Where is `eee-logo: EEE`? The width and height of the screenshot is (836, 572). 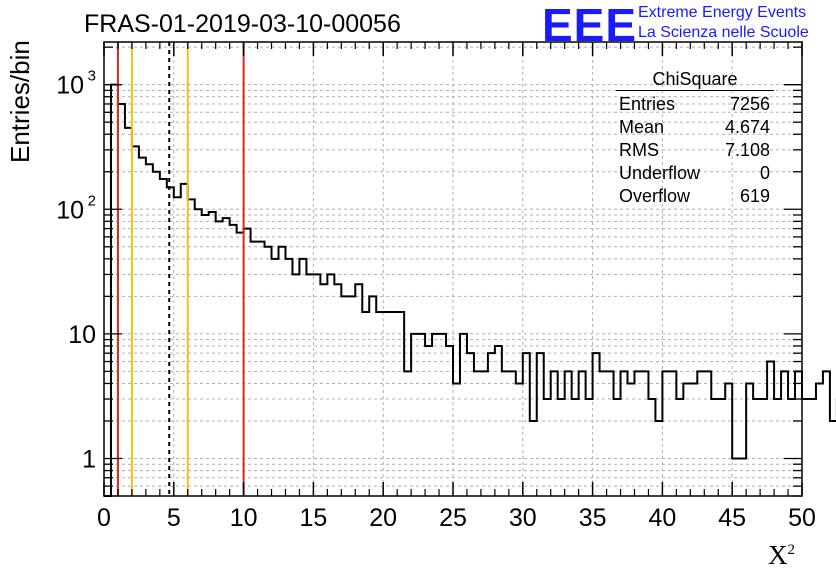 eee-logo: EEE is located at coordinates (590, 25).